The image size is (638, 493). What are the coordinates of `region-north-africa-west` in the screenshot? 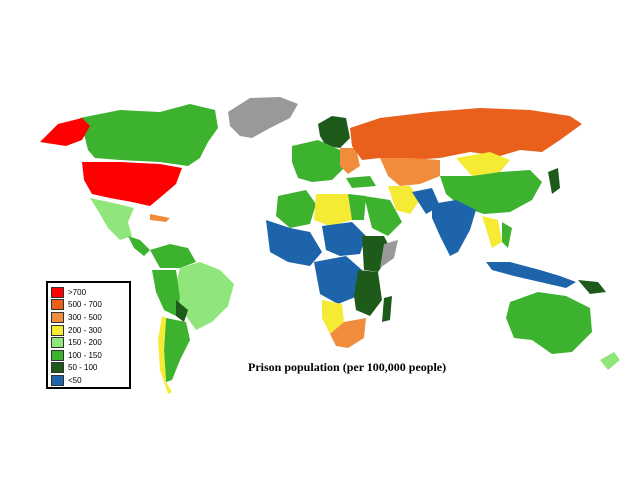 It's located at (296, 209).